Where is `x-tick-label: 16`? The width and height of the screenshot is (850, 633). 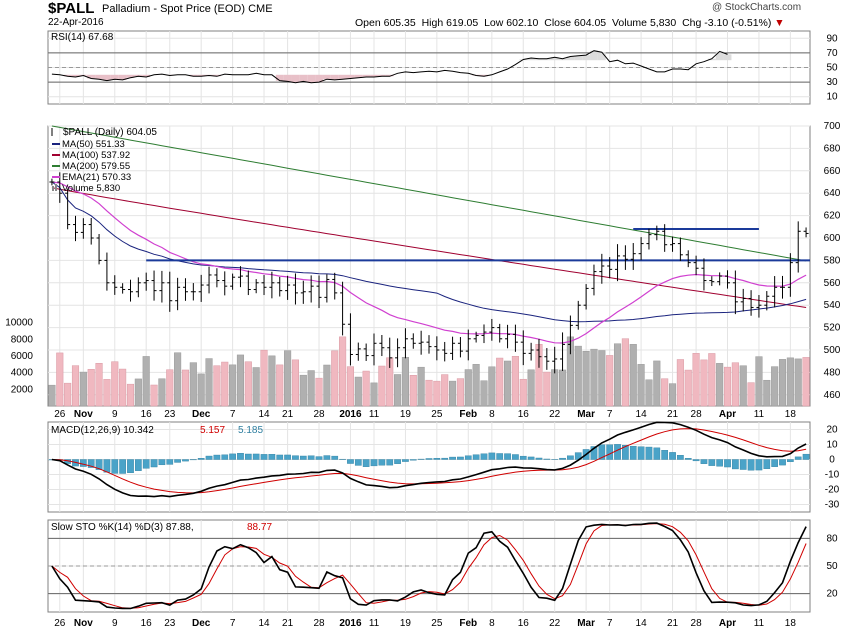 x-tick-label: 16 is located at coordinates (147, 414).